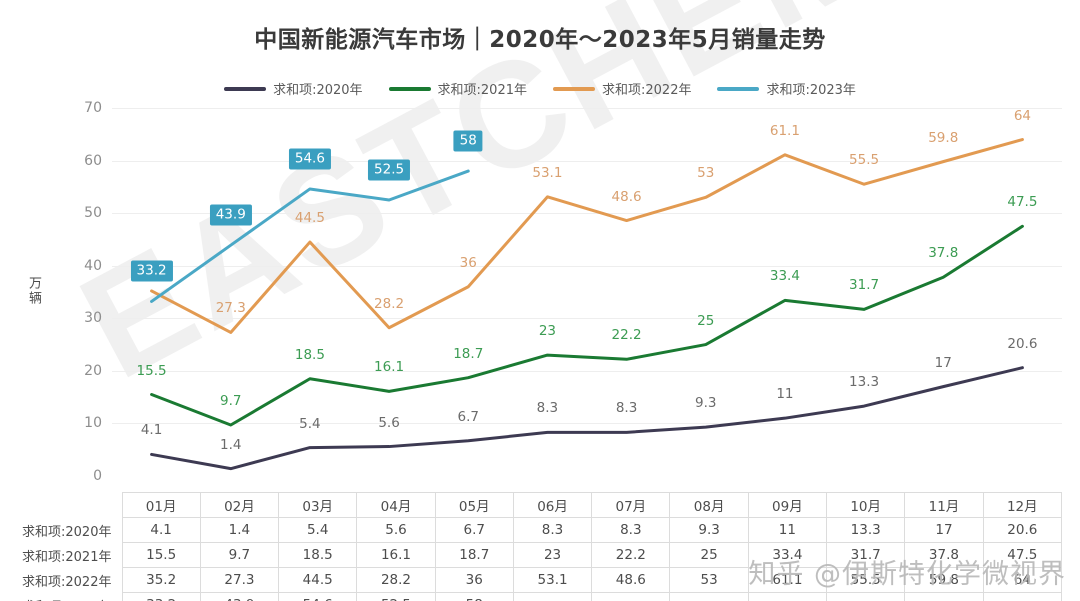 The image size is (1080, 601). What do you see at coordinates (540, 88) in the screenshot?
I see `chart-legend: 求和项:2020年 求和项:2021年 求和项:2022年 求和项:2023年` at bounding box center [540, 88].